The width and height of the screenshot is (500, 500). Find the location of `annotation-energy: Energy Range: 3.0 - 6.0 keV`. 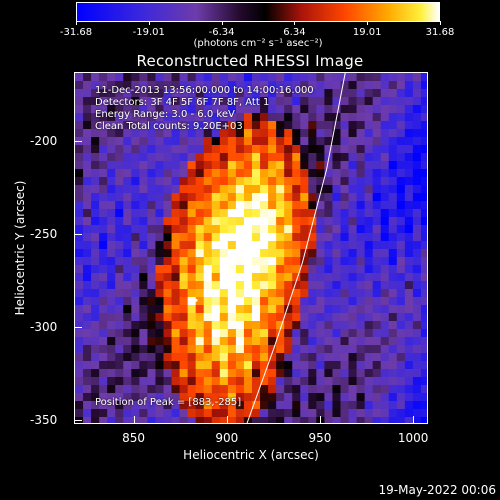

annotation-energy: Energy Range: 3.0 - 6.0 keV is located at coordinates (165, 114).